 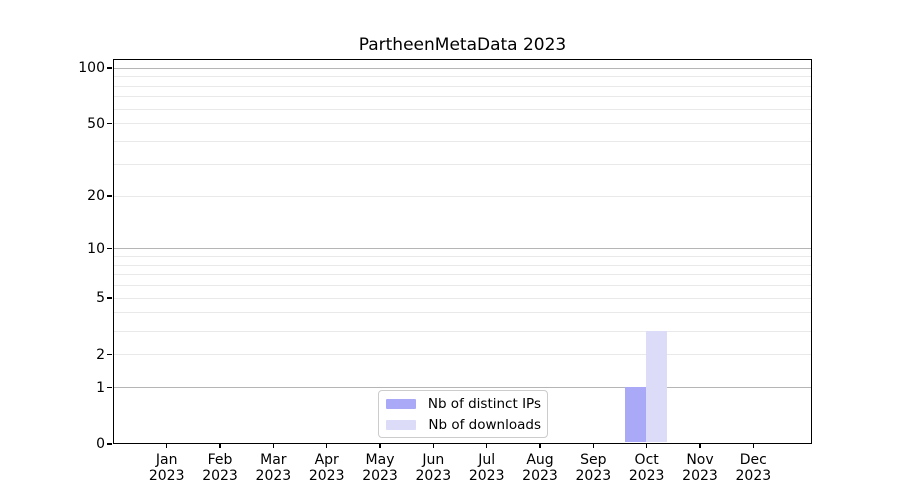 What do you see at coordinates (635, 414) in the screenshot?
I see `bar-nb-of-distinct-ips` at bounding box center [635, 414].